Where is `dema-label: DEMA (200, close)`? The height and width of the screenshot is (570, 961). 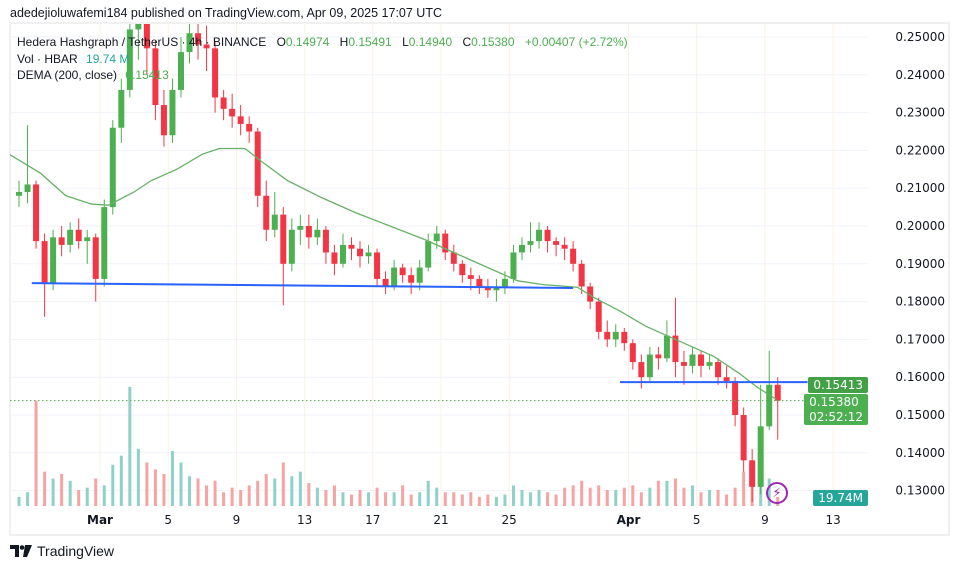 dema-label: DEMA (200, close) is located at coordinates (67, 75).